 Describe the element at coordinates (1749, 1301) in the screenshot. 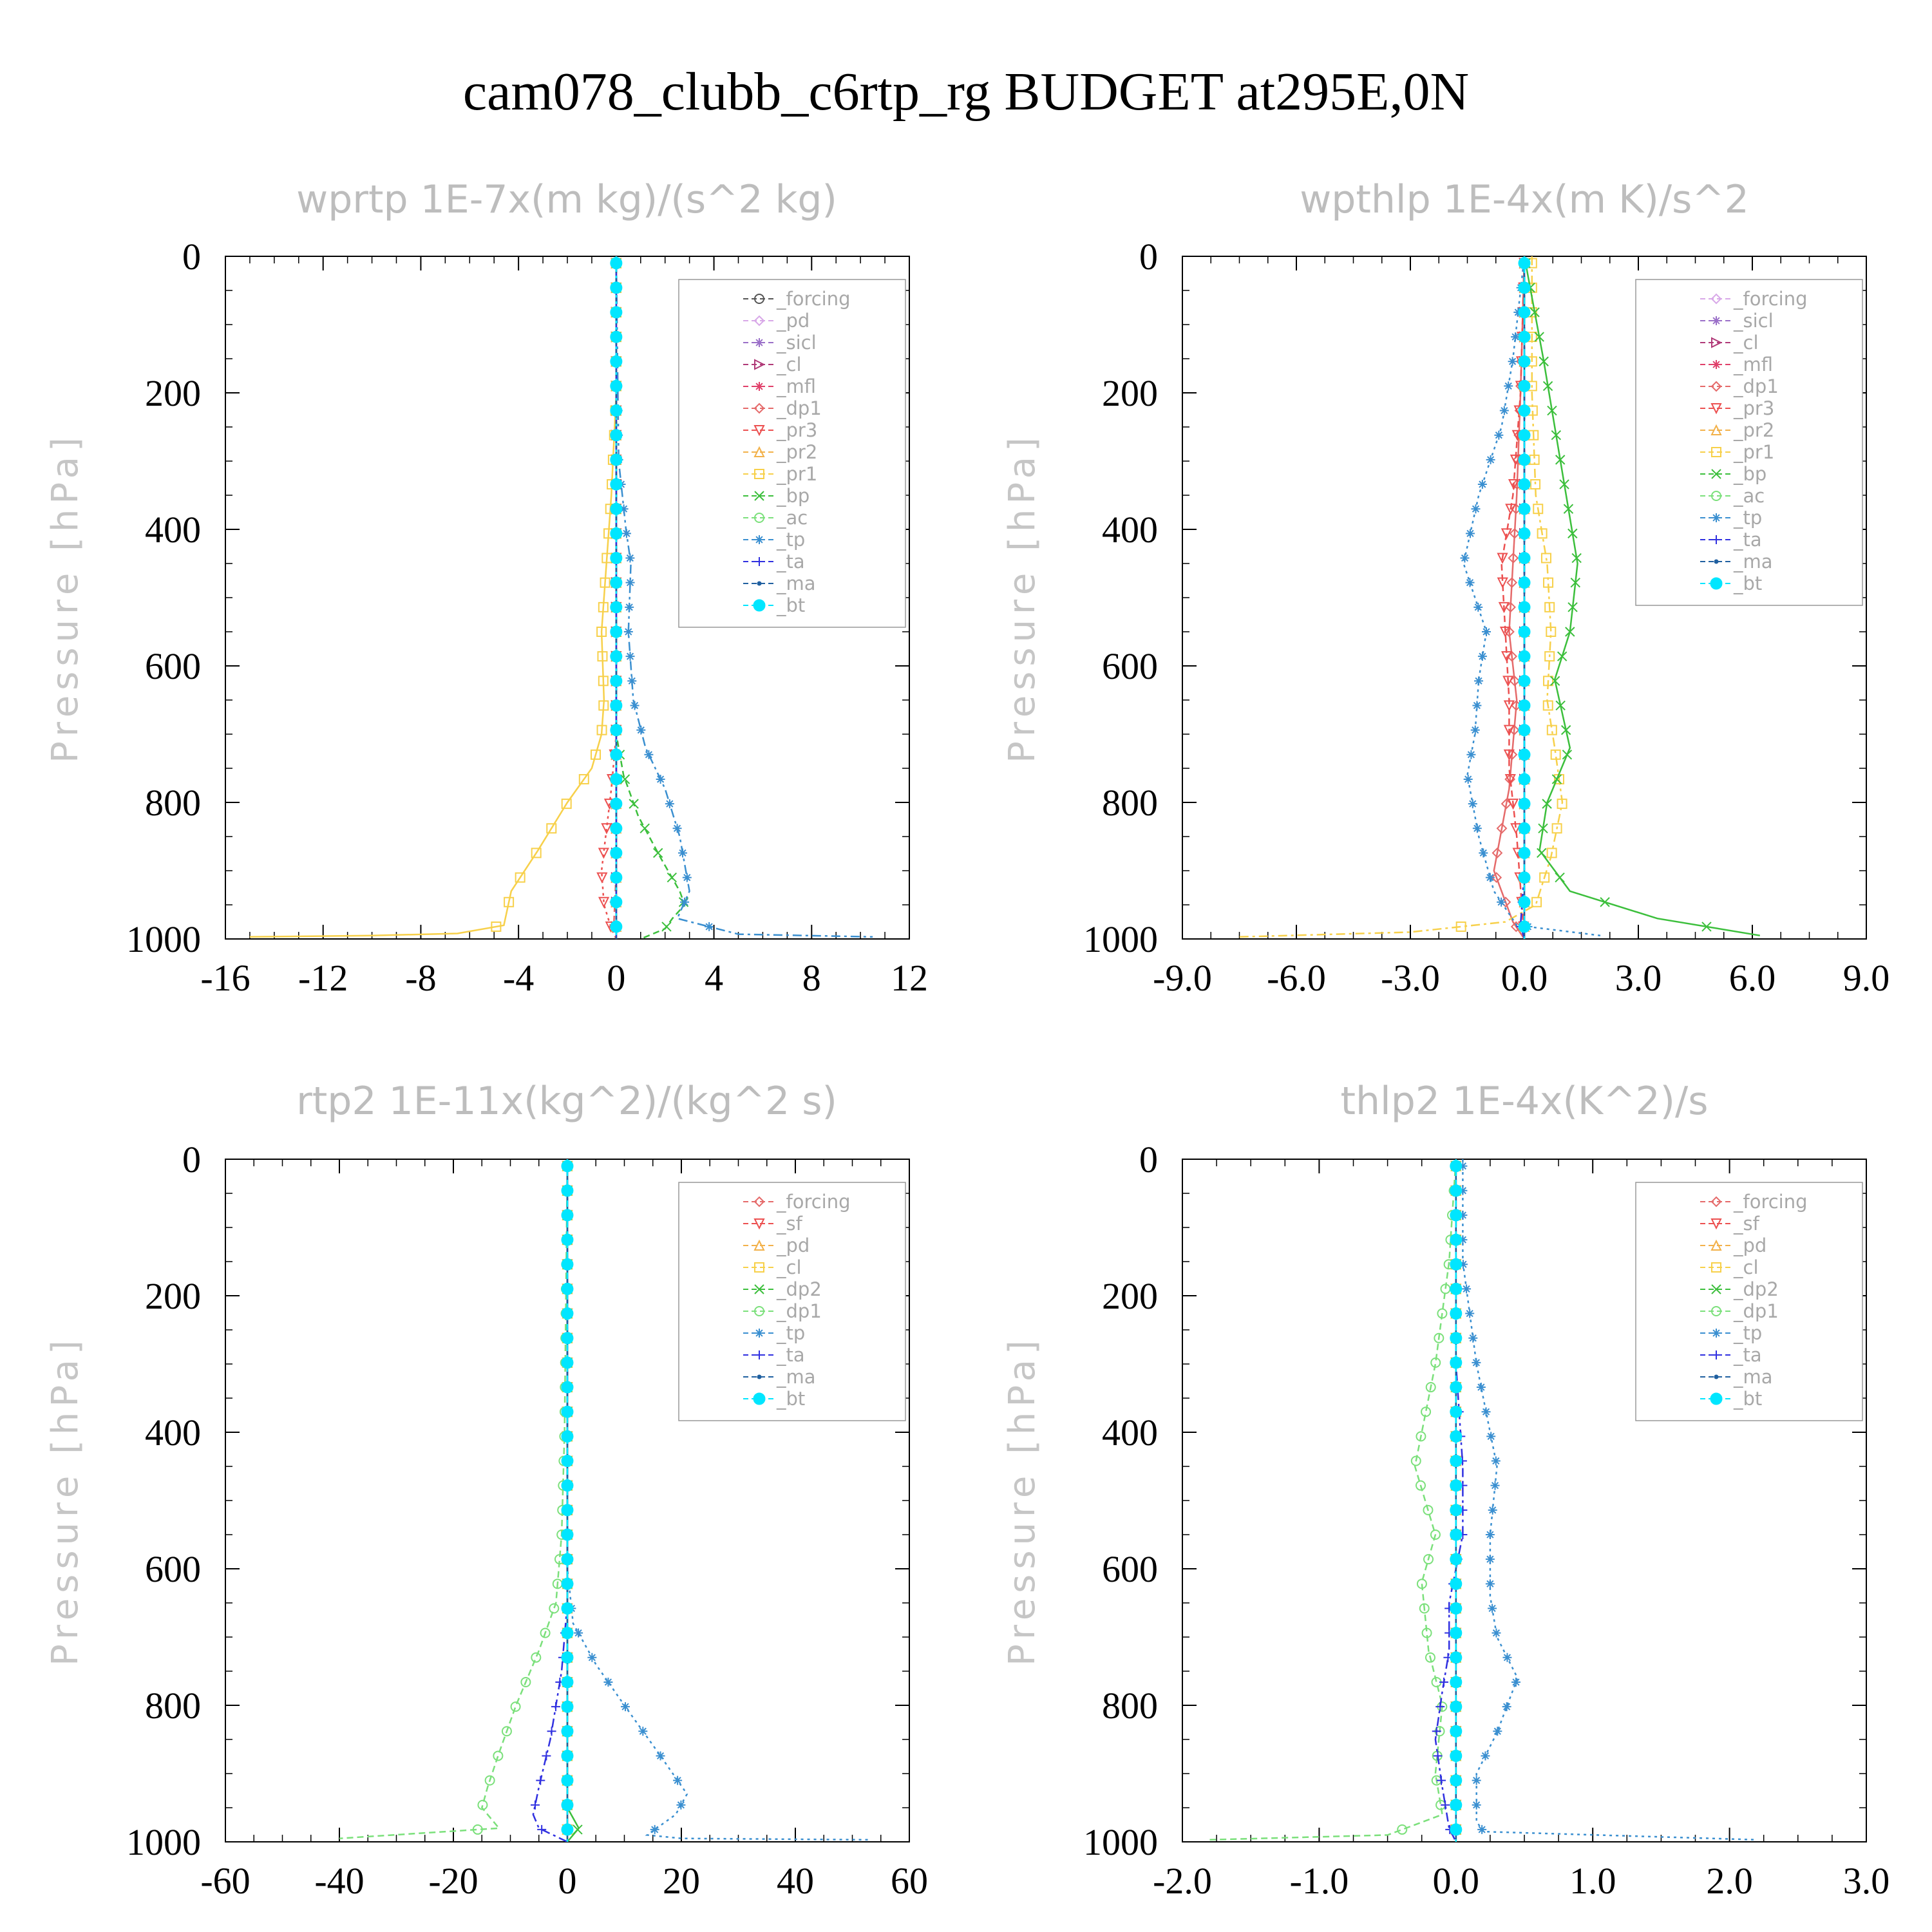

I see `legend: _forcing_sf_pd_cl_dp2_dp1_tp_ta_ma_bt` at that location.